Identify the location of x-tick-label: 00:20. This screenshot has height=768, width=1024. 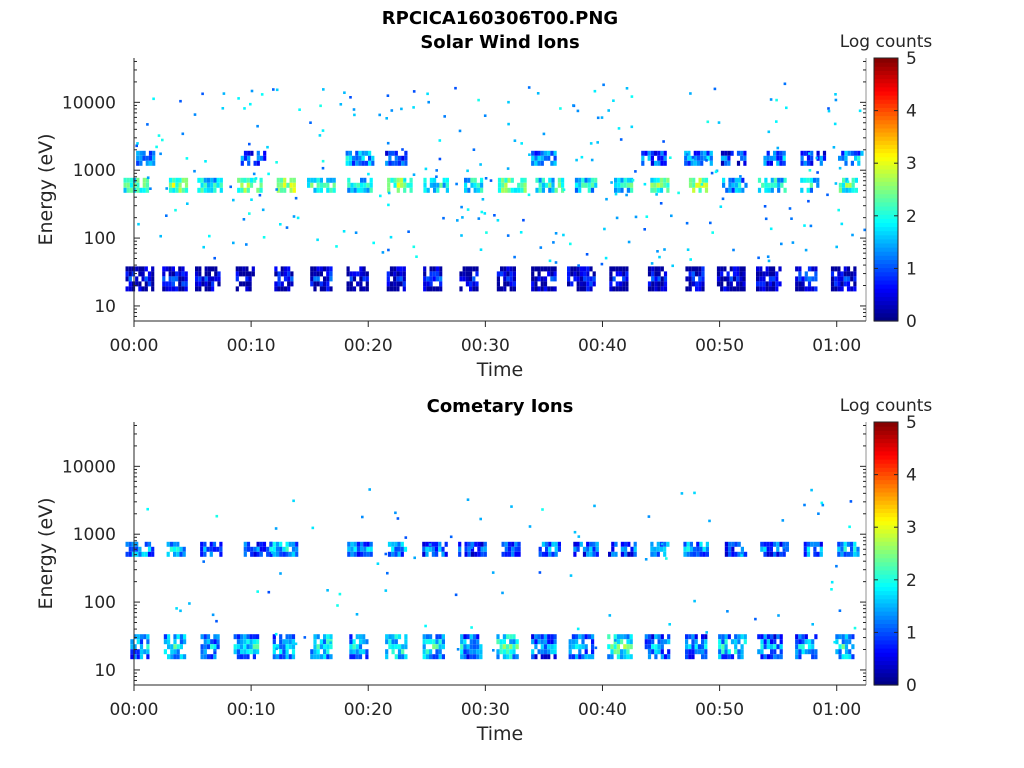
(368, 346).